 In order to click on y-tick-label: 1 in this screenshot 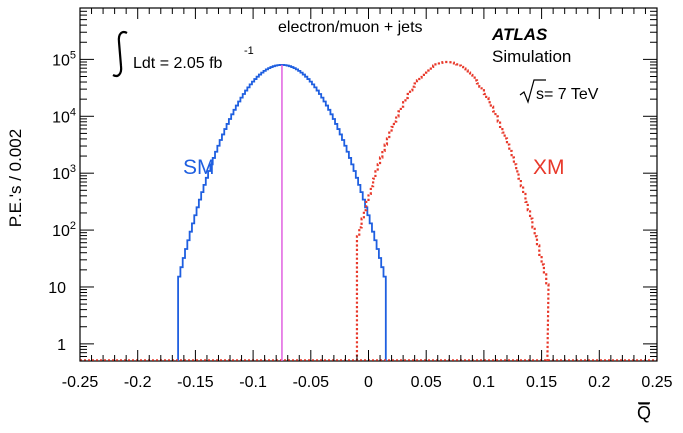, I will do `click(61, 345)`.